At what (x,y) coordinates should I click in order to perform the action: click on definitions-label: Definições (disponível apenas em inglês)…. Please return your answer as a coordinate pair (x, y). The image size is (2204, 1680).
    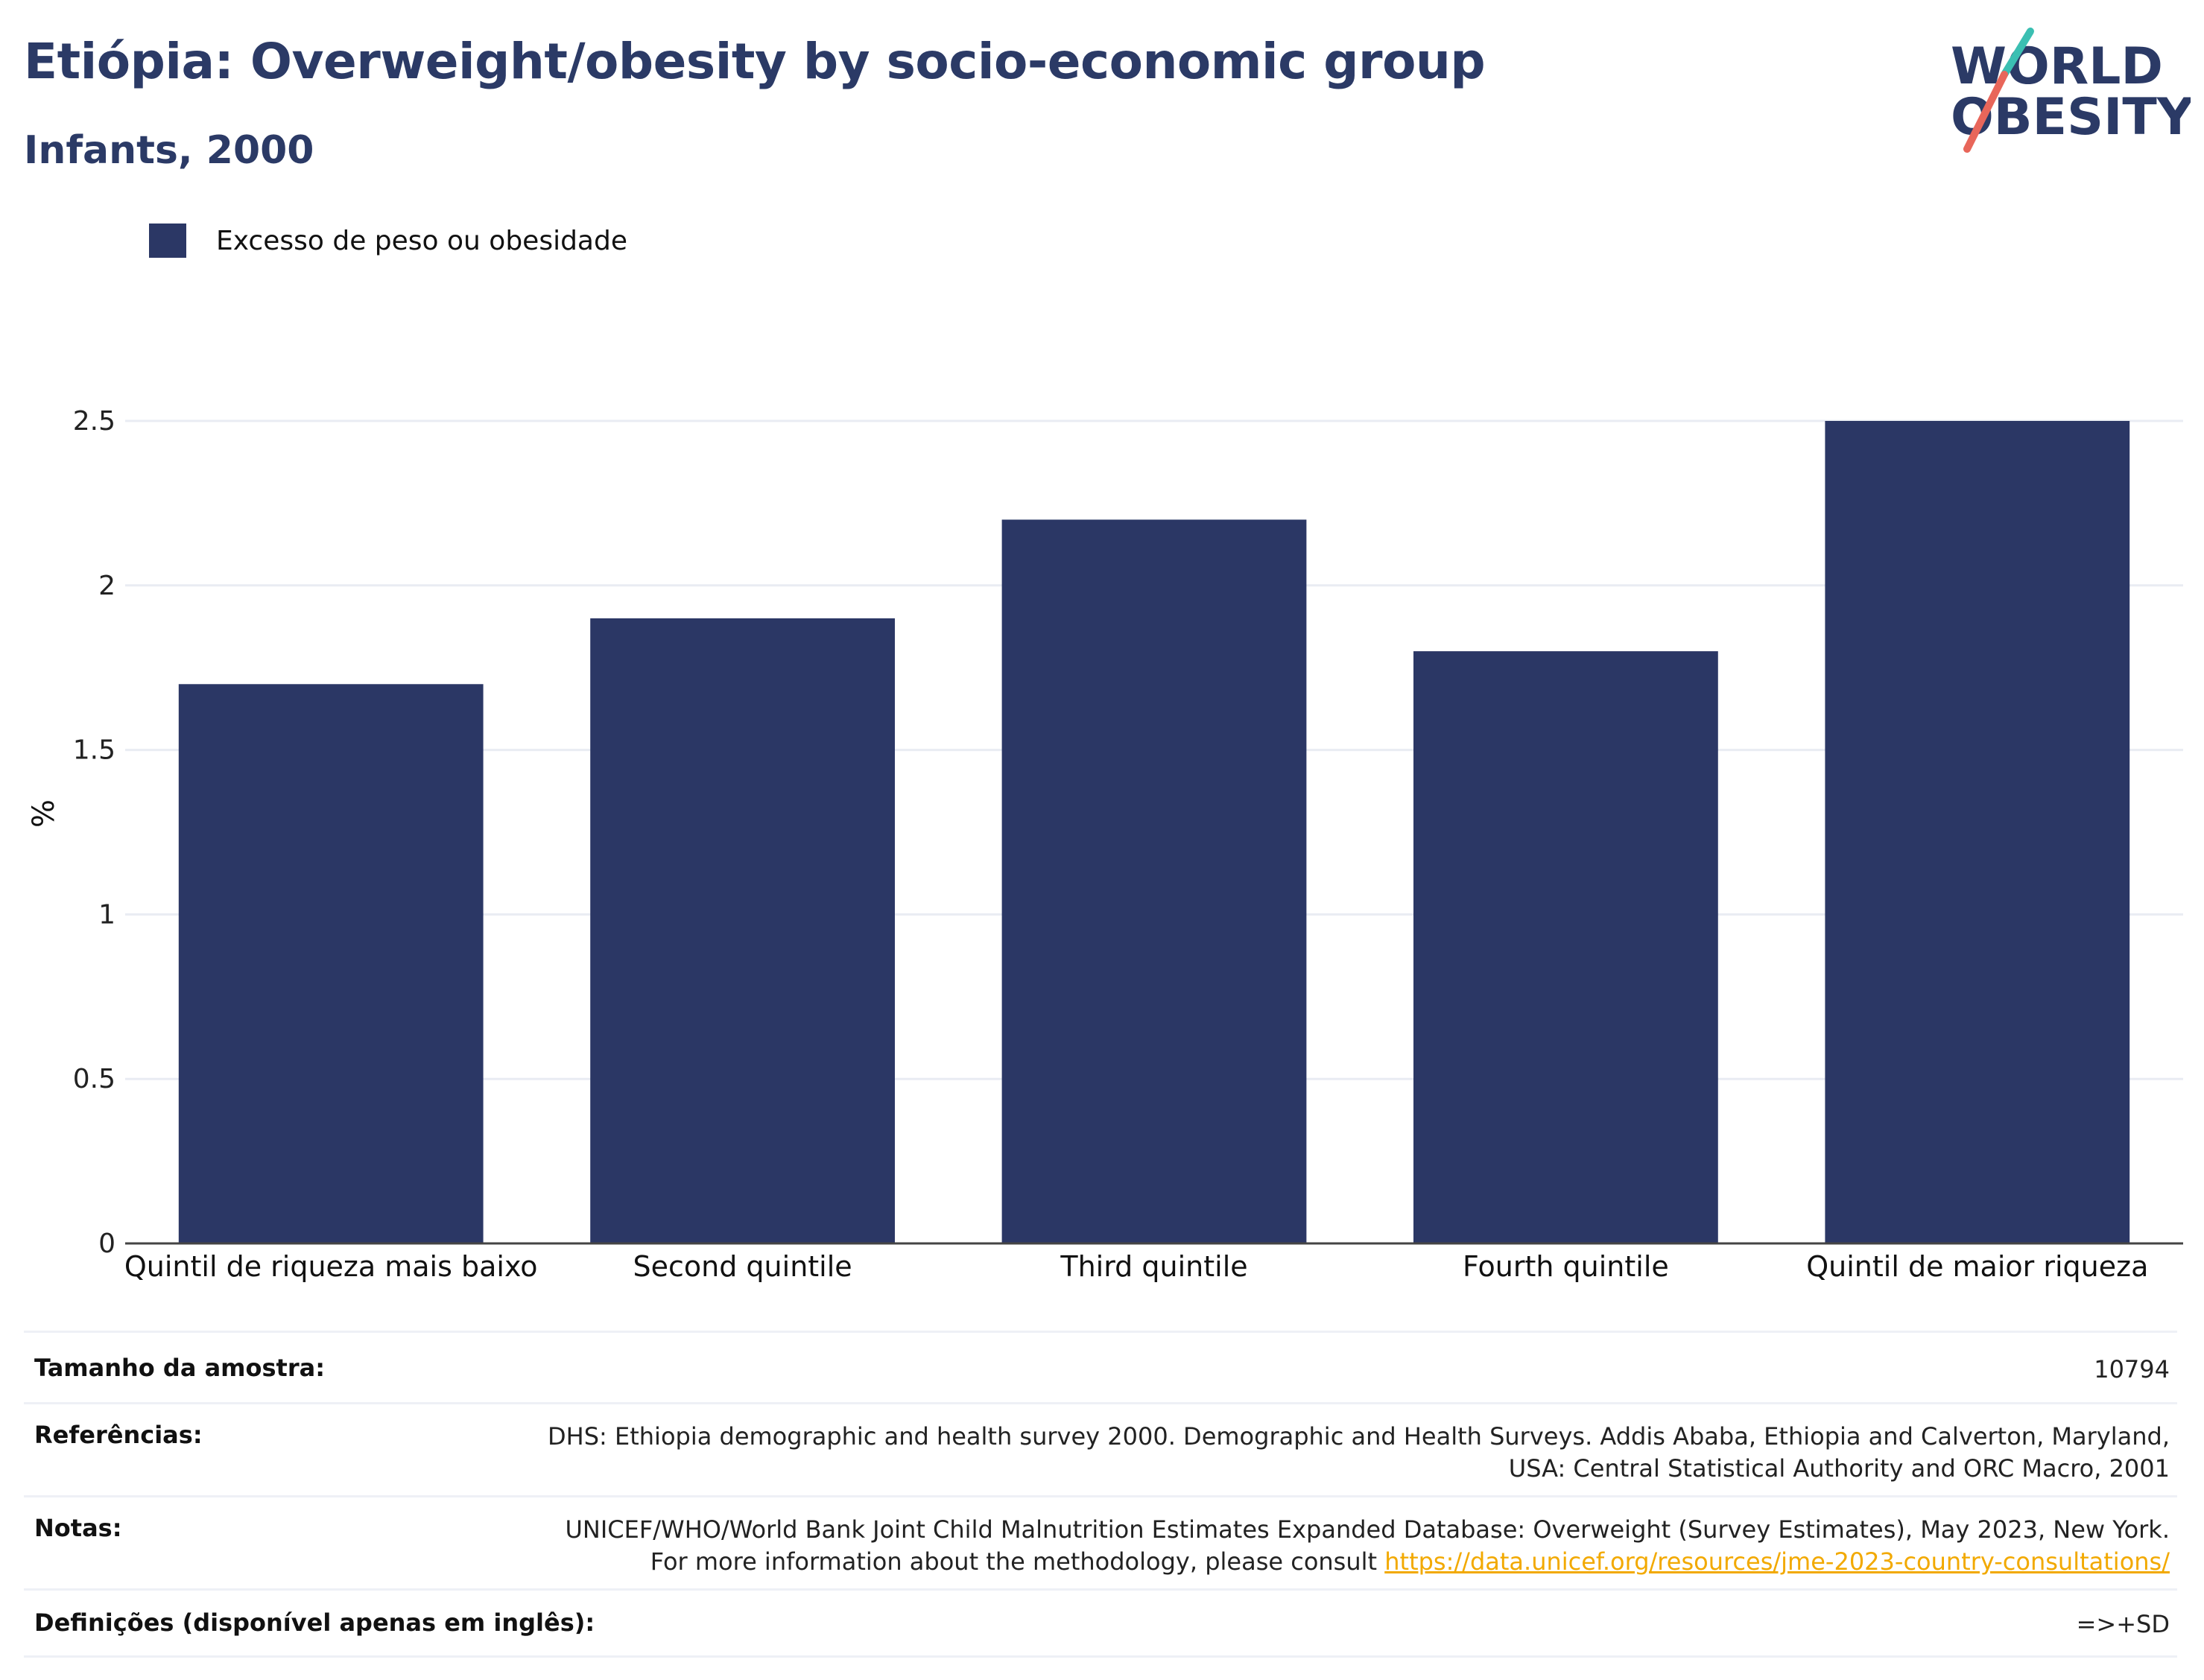
    Looking at the image, I should click on (314, 1622).